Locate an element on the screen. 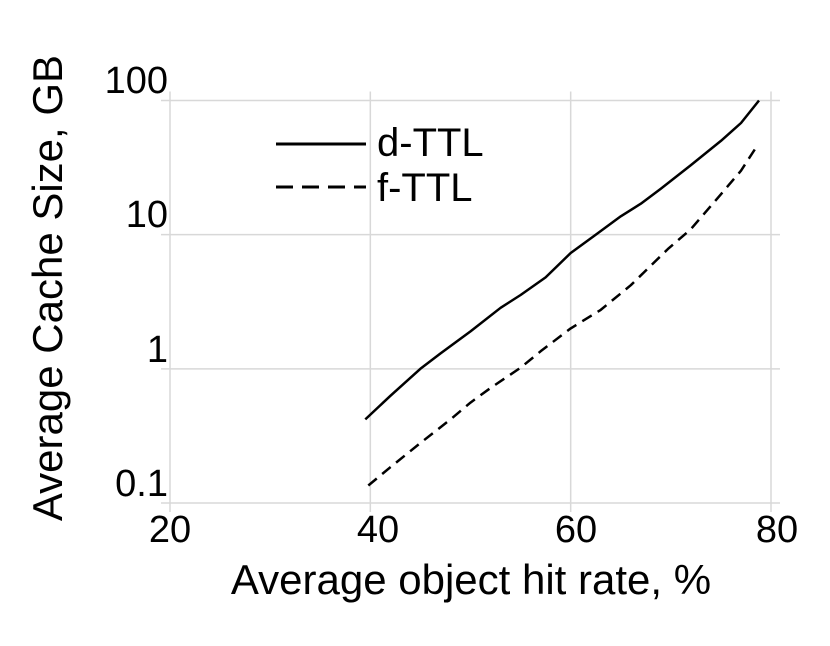  legend-line-dashed-icon is located at coordinates (321, 187).